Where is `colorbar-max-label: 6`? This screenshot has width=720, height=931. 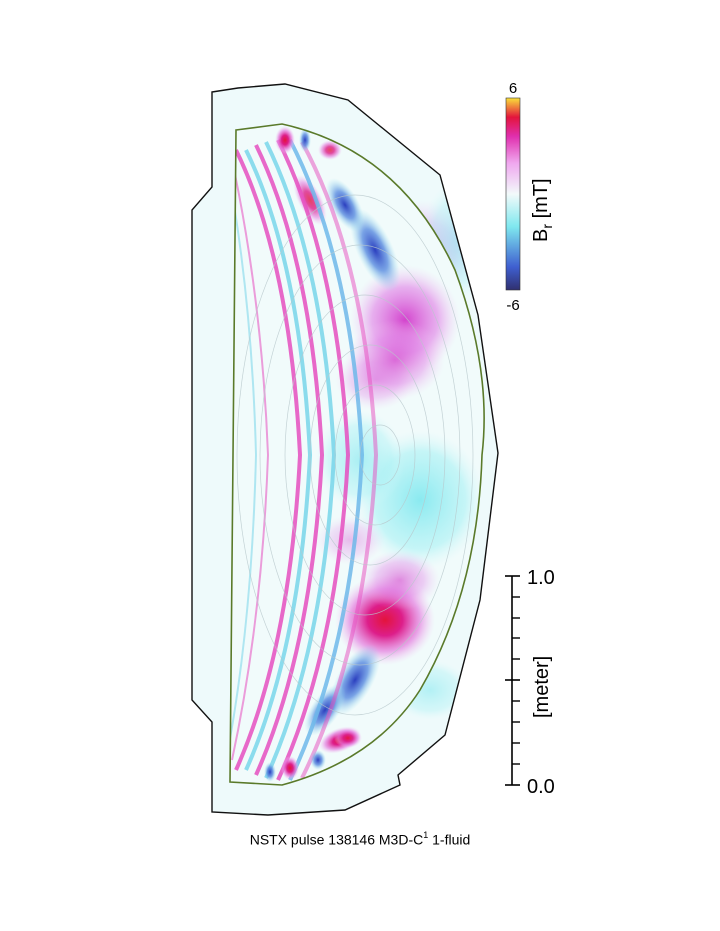
colorbar-max-label: 6 is located at coordinates (513, 88).